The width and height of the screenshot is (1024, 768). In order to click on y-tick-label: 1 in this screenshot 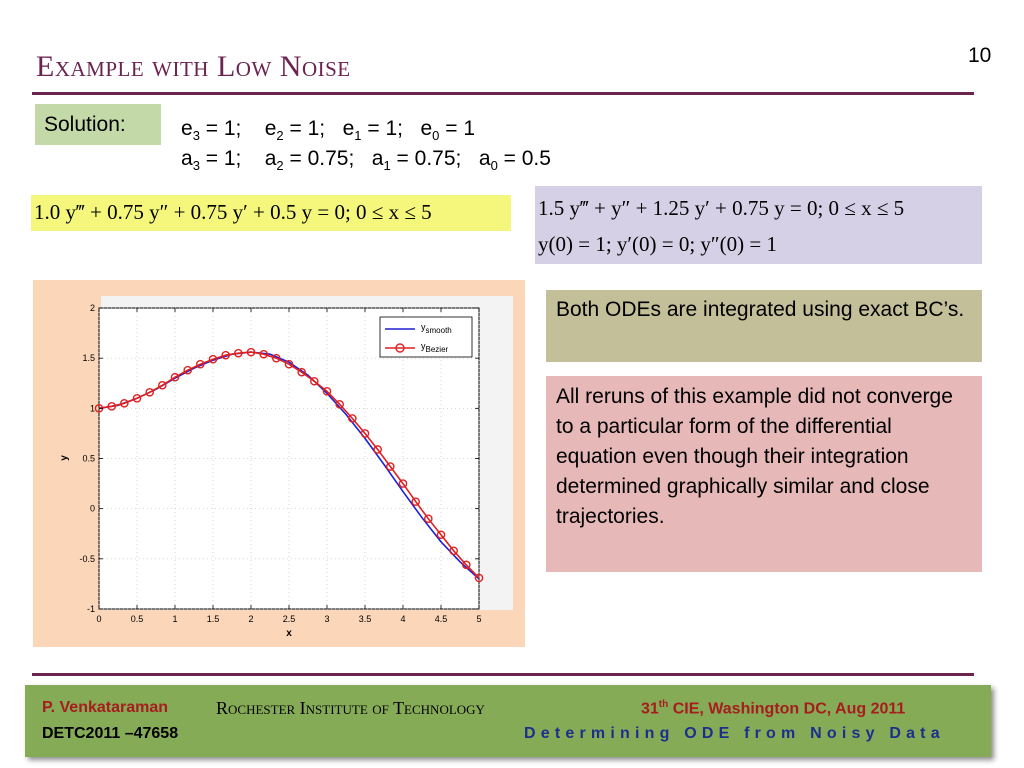, I will do `click(92, 408)`.